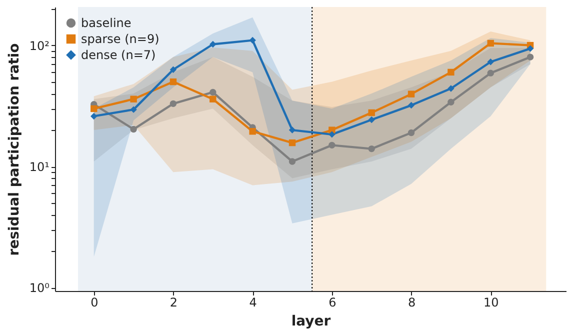 The height and width of the screenshot is (332, 572). Describe the element at coordinates (311, 322) in the screenshot. I see `x-axis-title: layer` at that location.